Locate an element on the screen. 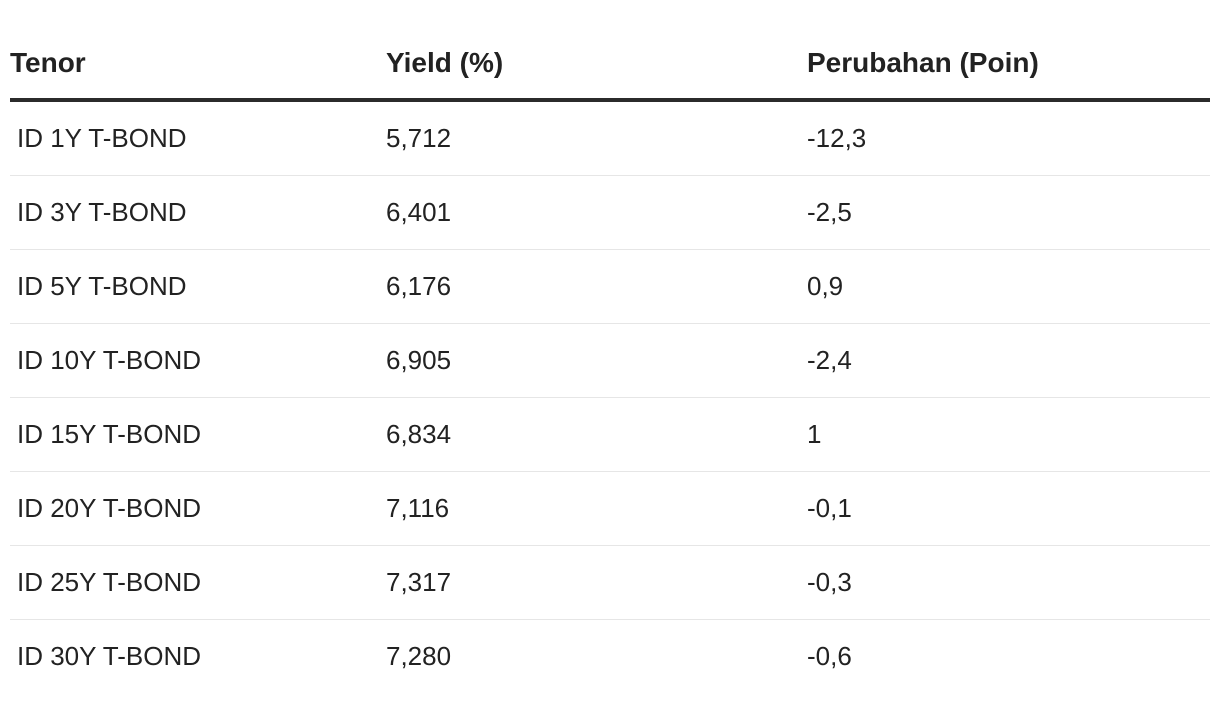 The width and height of the screenshot is (1220, 702). header-yield: Yield (%) is located at coordinates (596, 65).